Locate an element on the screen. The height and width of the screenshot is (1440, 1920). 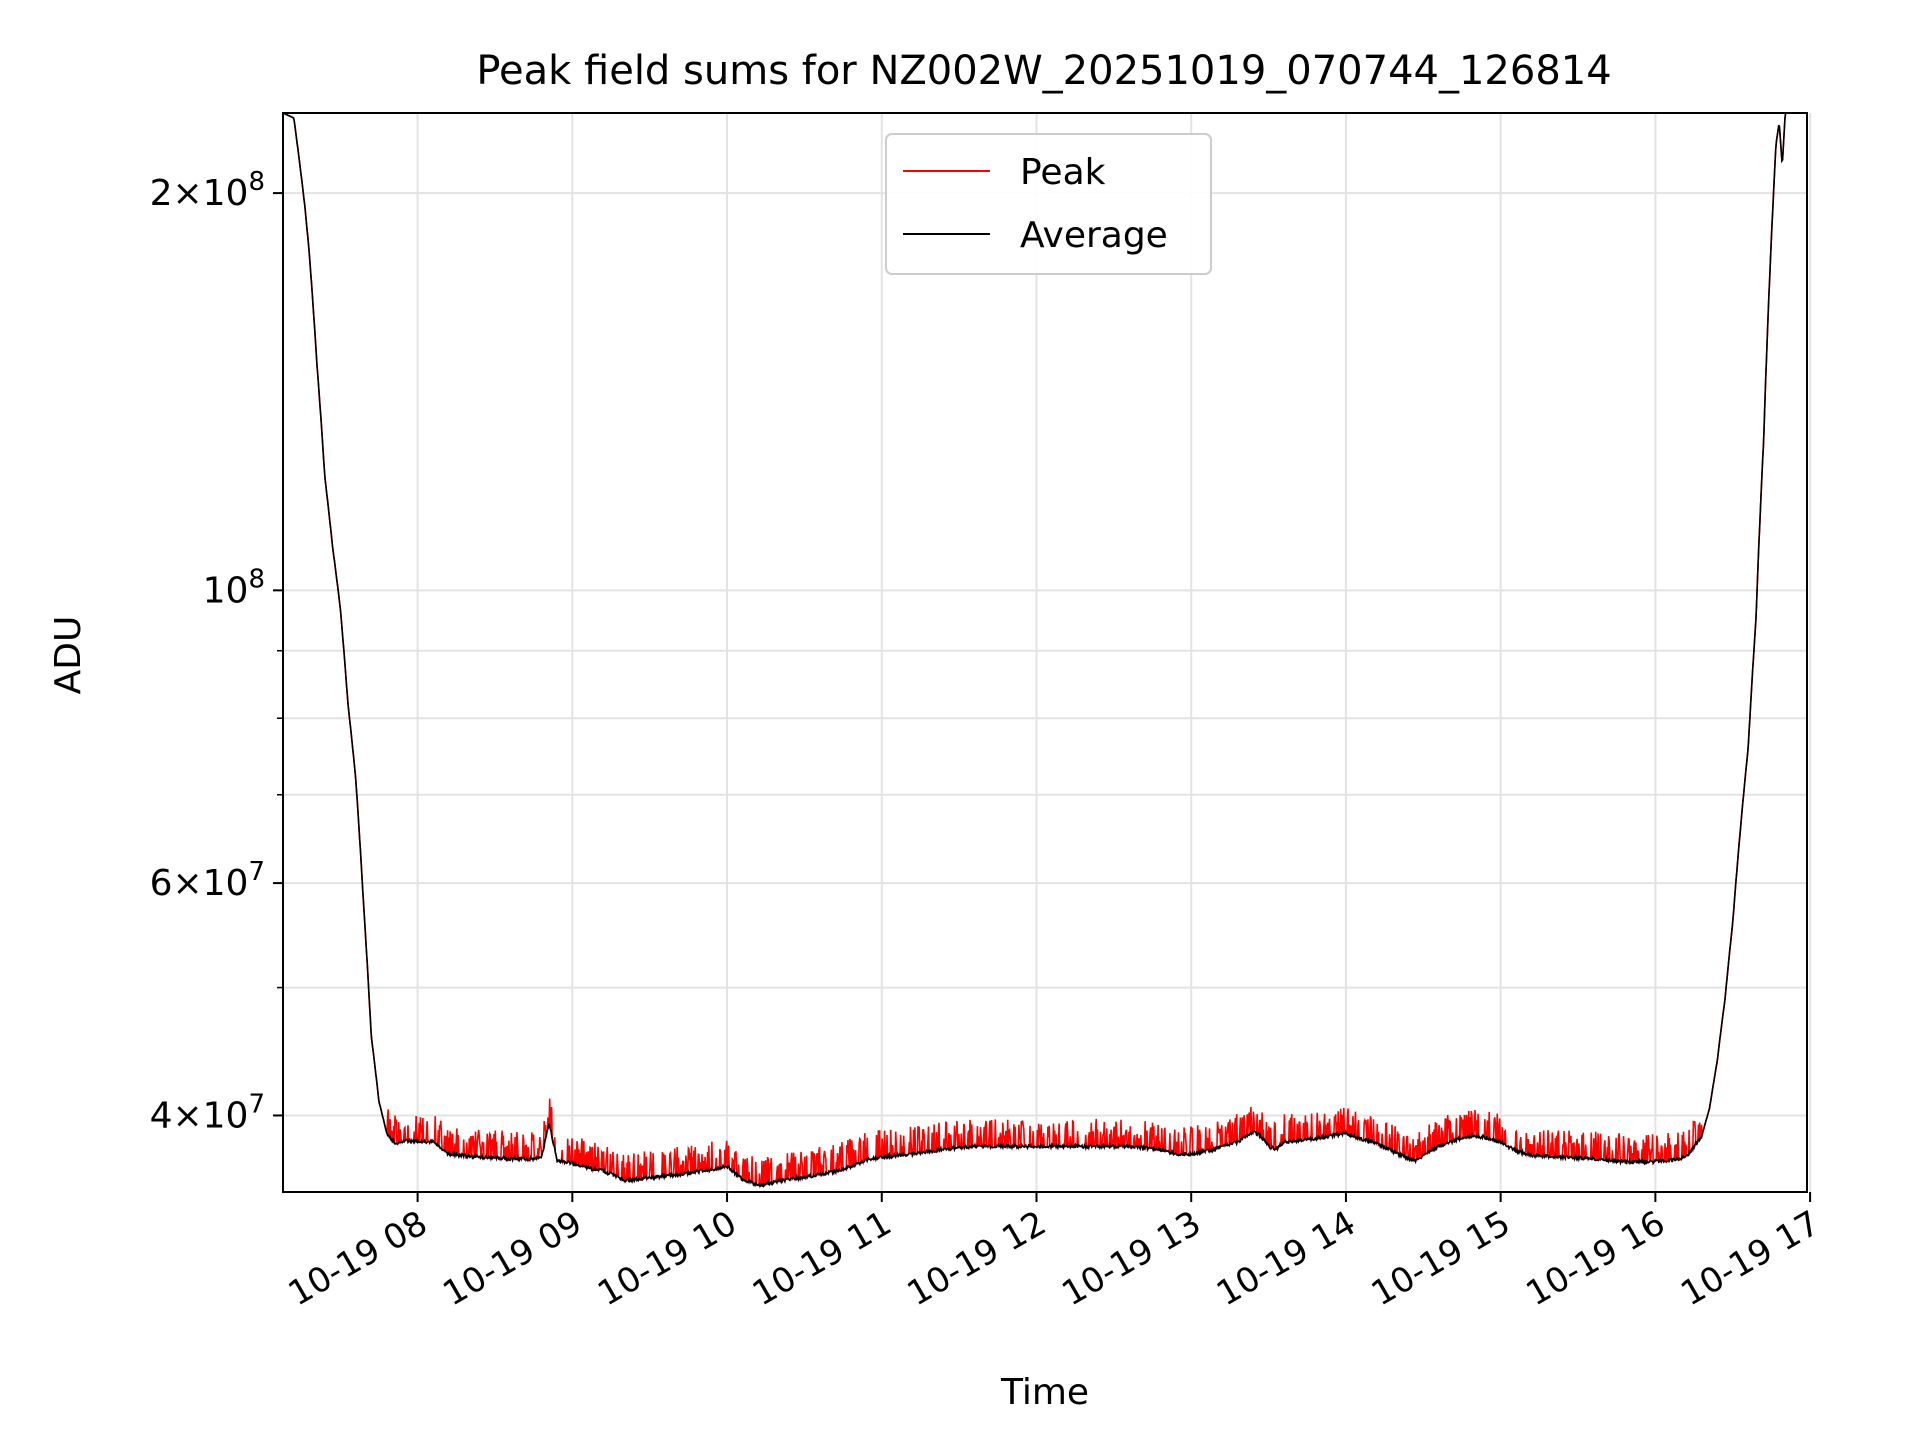
y-axis: 4×107 6×107 108 2×108 is located at coordinates (216, 651).